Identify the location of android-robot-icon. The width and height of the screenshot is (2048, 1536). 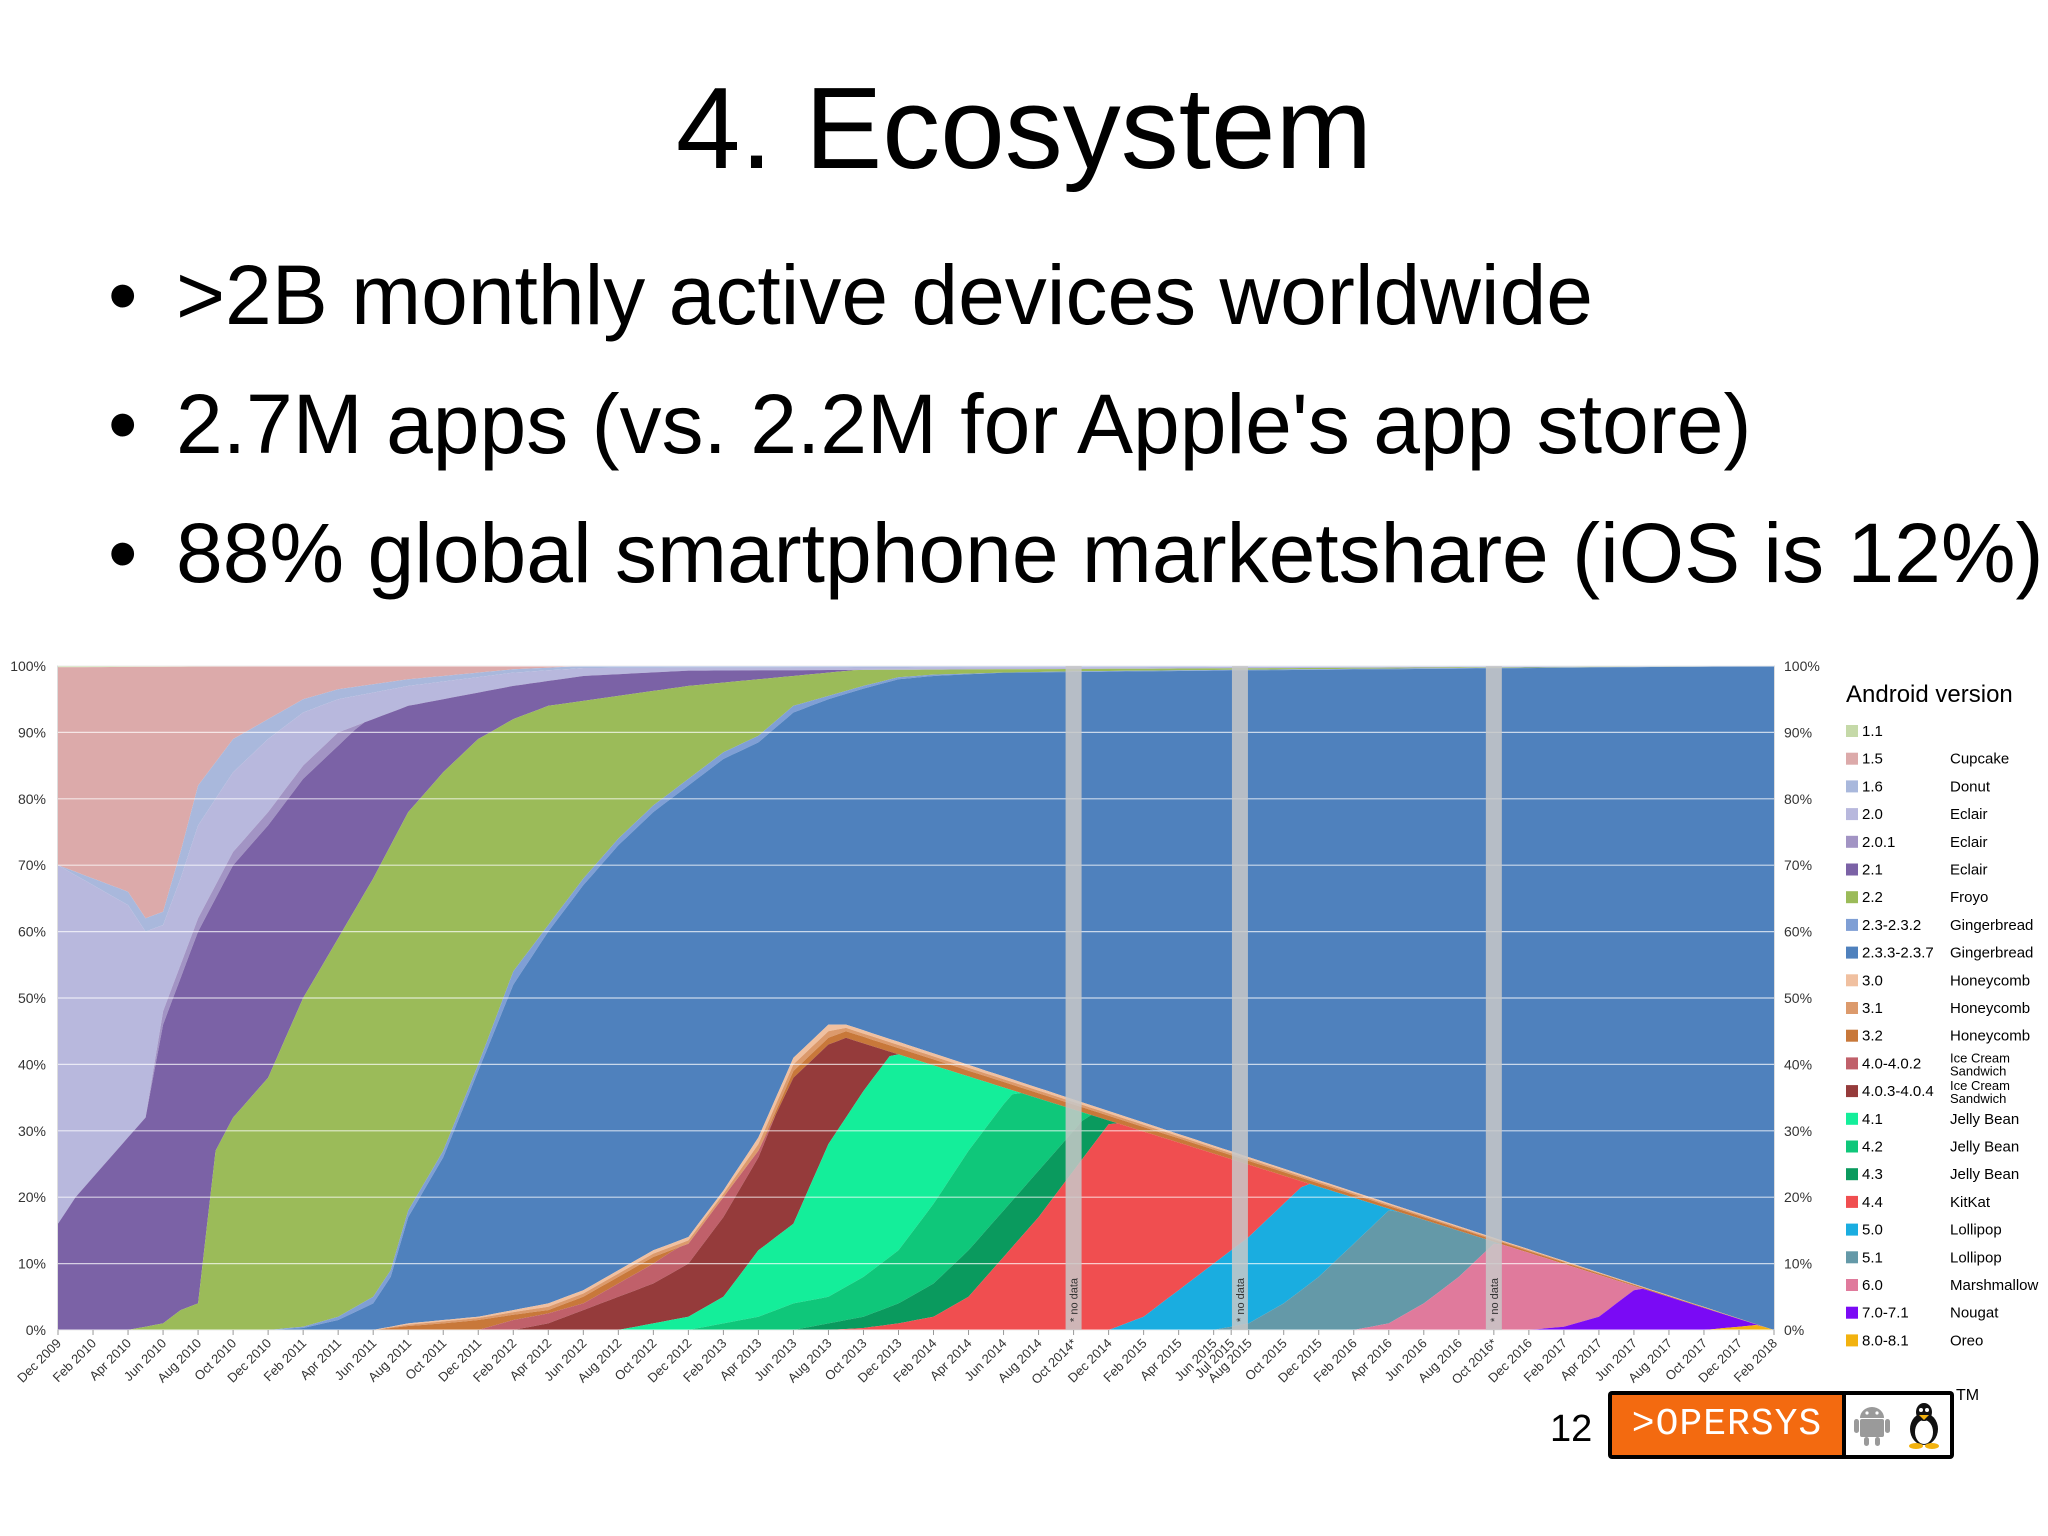
(1872, 1426).